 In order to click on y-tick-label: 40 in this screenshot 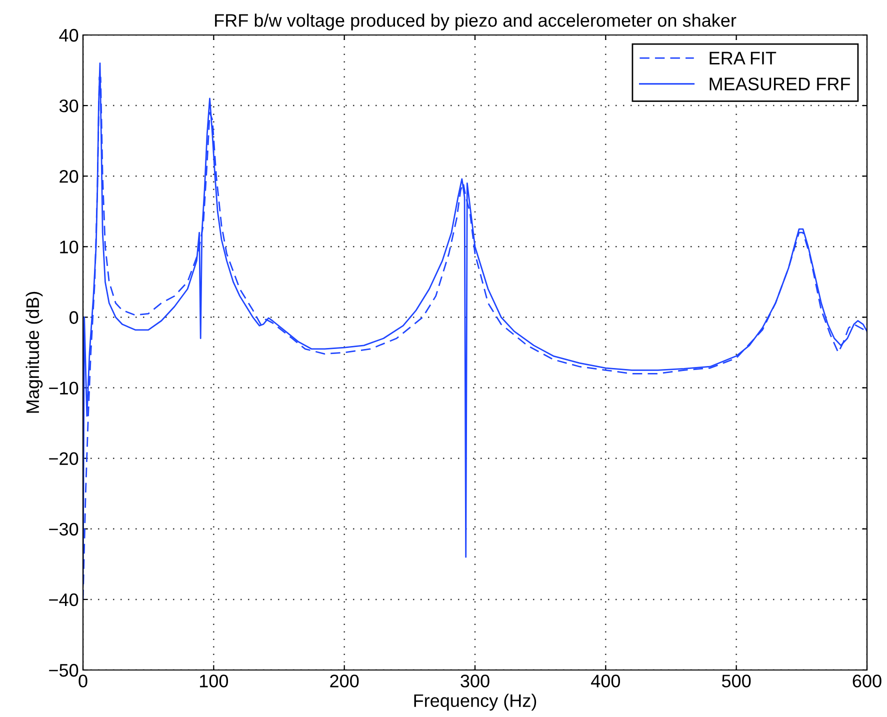, I will do `click(68, 35)`.